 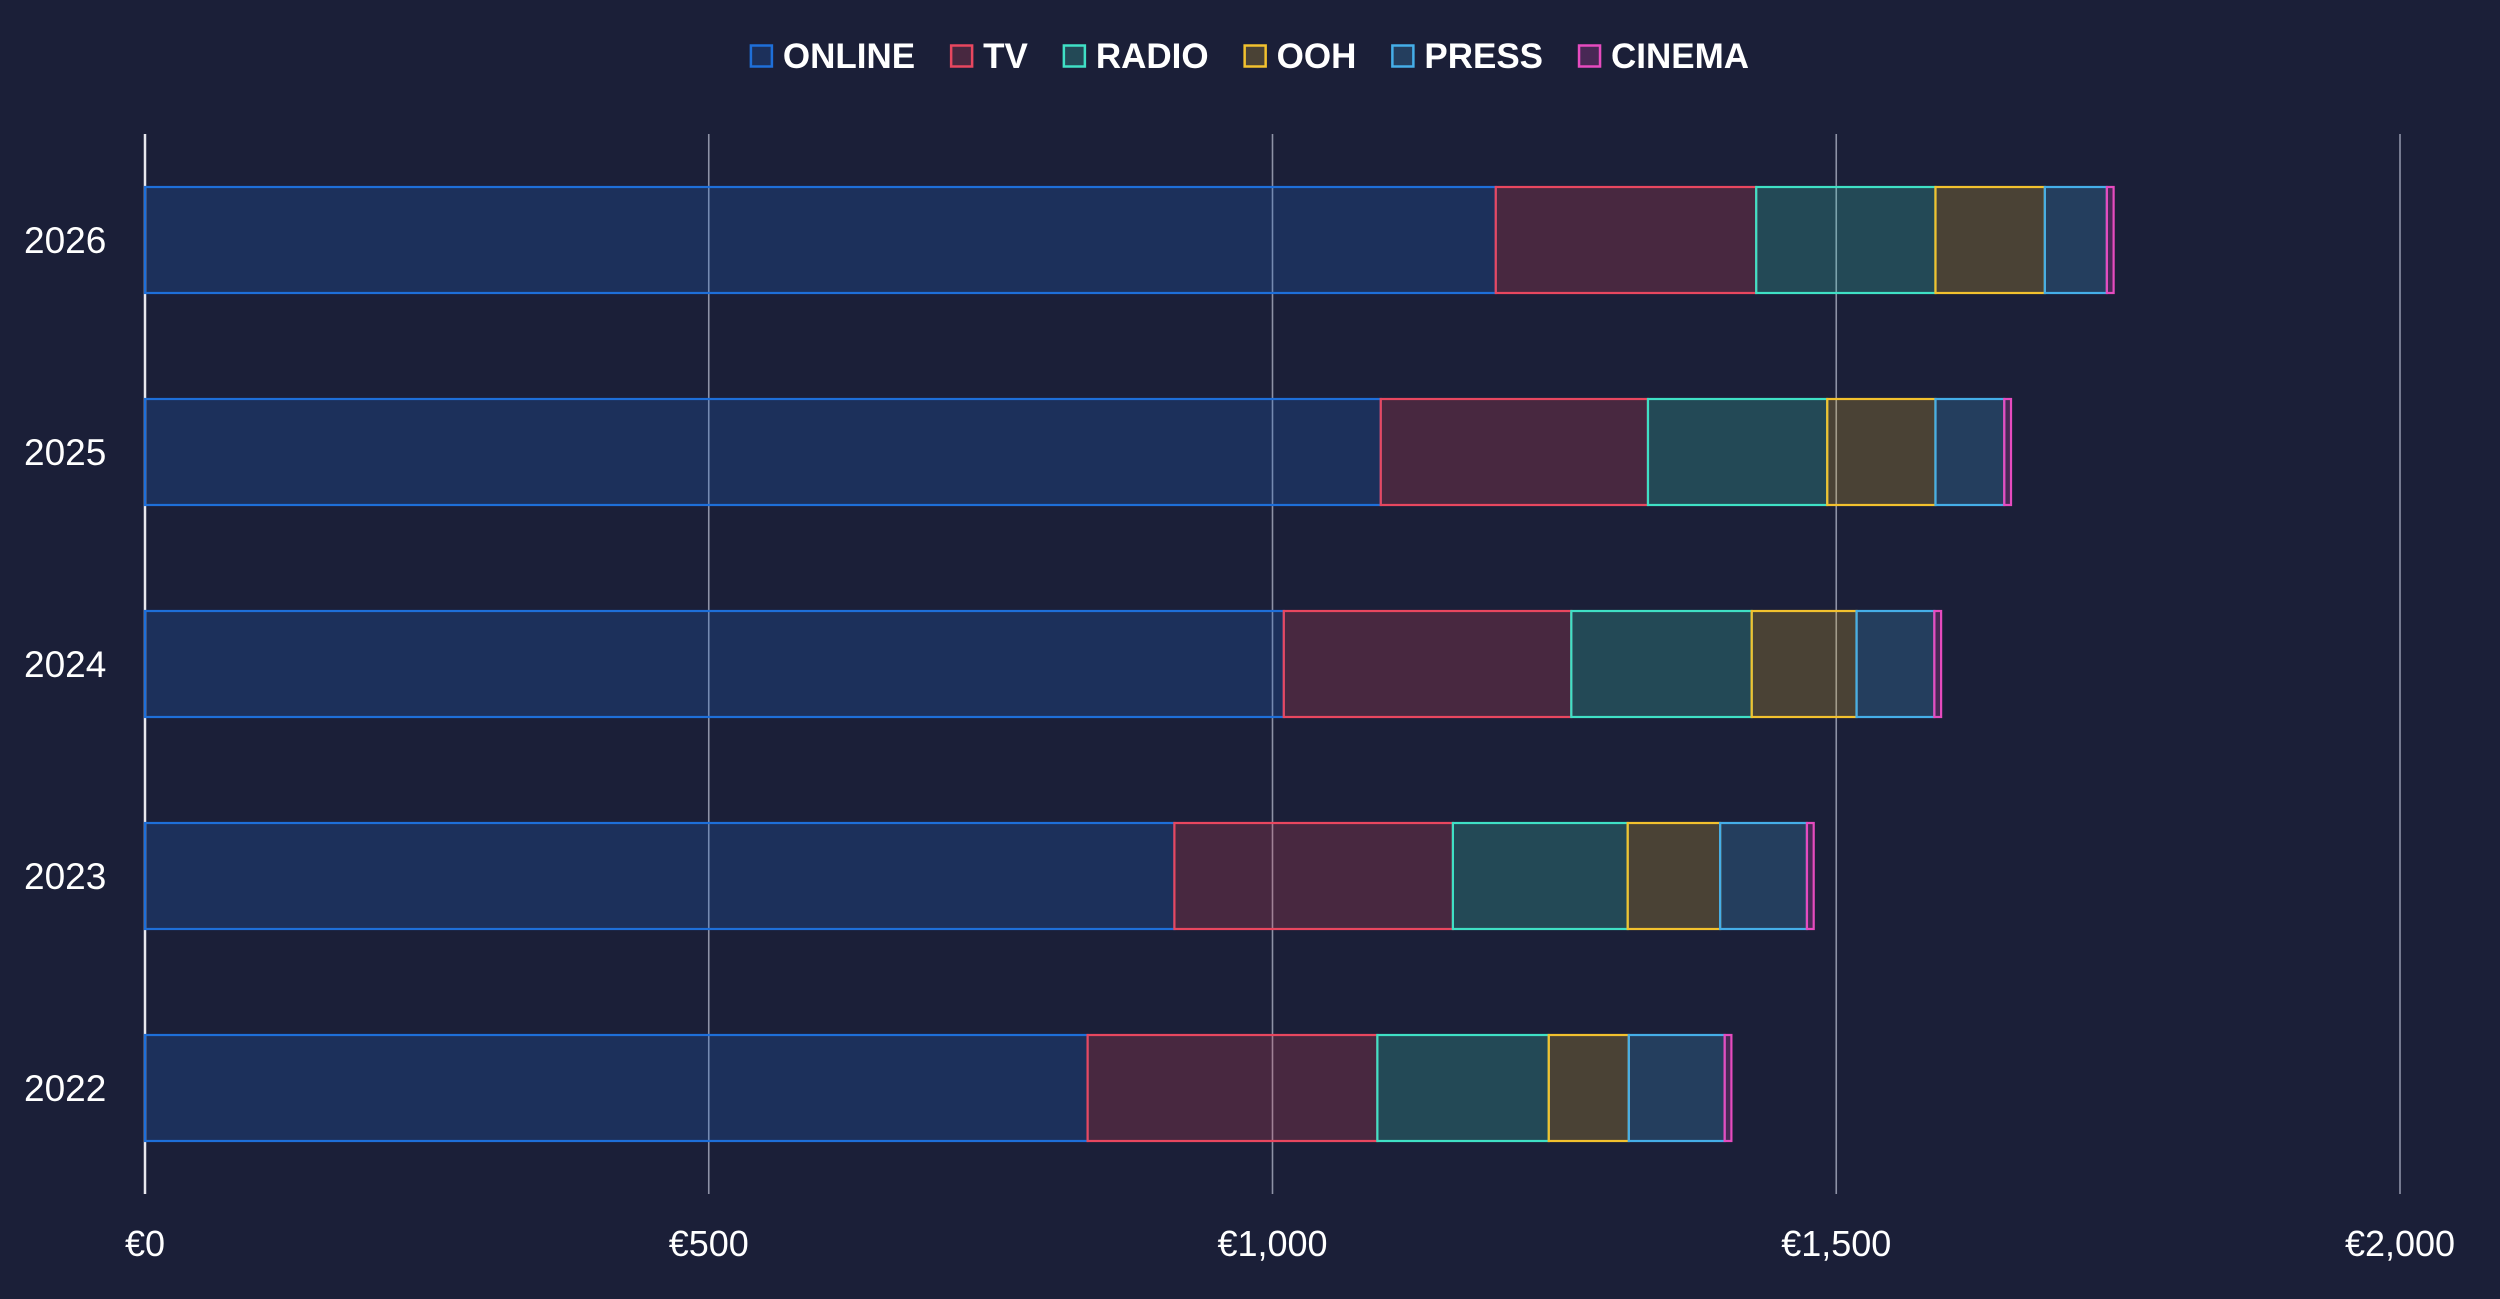 What do you see at coordinates (1895, 664) in the screenshot?
I see `bar-segment-press-2024` at bounding box center [1895, 664].